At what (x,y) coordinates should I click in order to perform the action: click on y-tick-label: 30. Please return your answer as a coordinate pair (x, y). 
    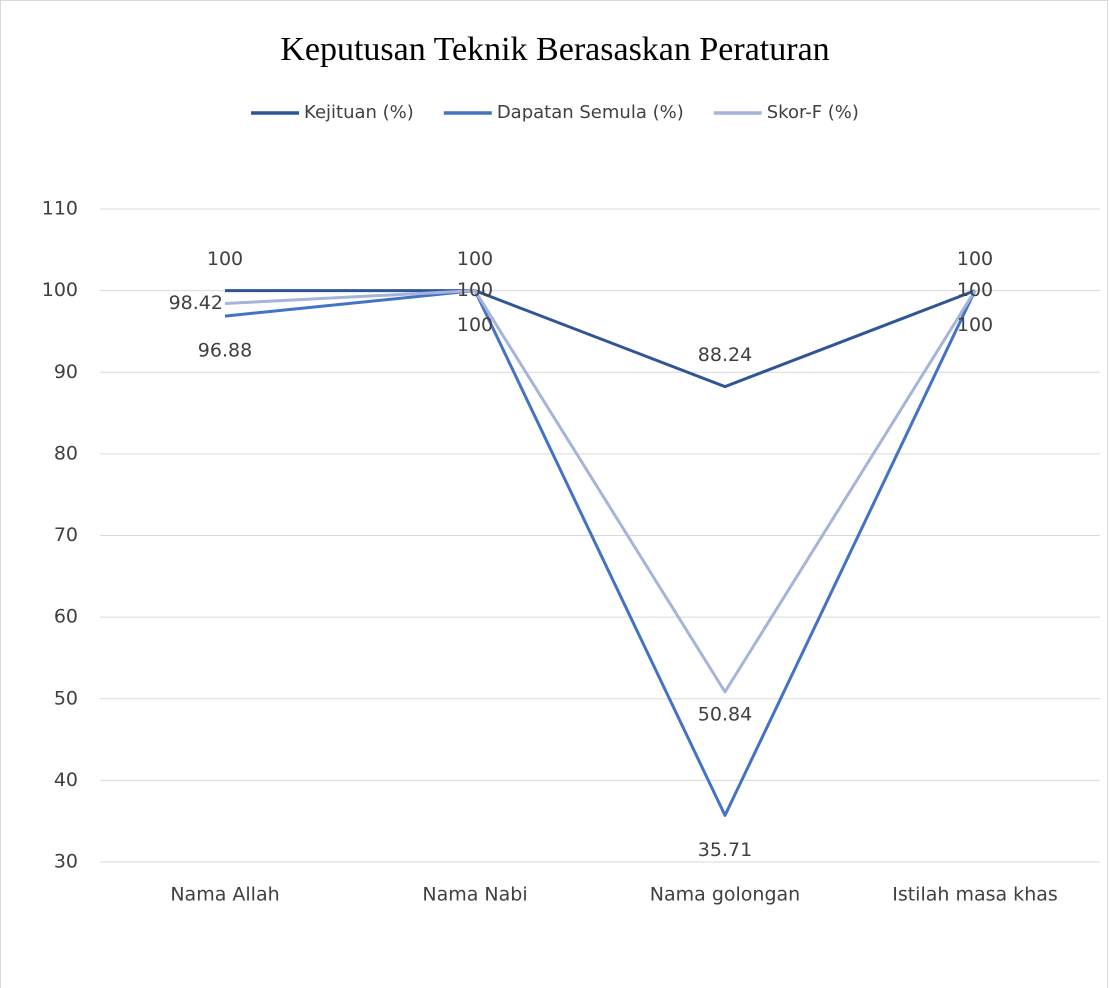
    Looking at the image, I should click on (66, 862).